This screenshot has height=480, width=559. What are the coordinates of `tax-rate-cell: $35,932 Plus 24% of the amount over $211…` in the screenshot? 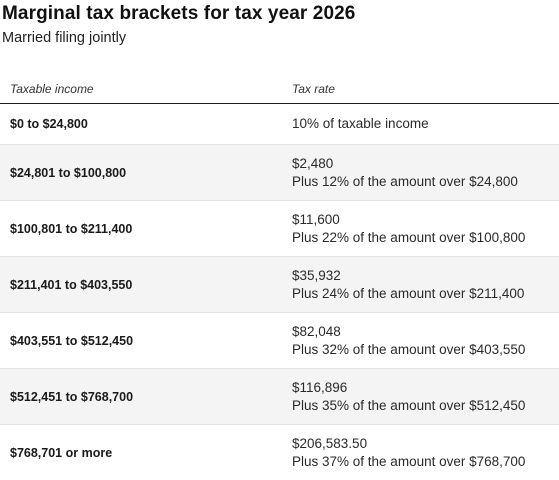 It's located at (408, 285).